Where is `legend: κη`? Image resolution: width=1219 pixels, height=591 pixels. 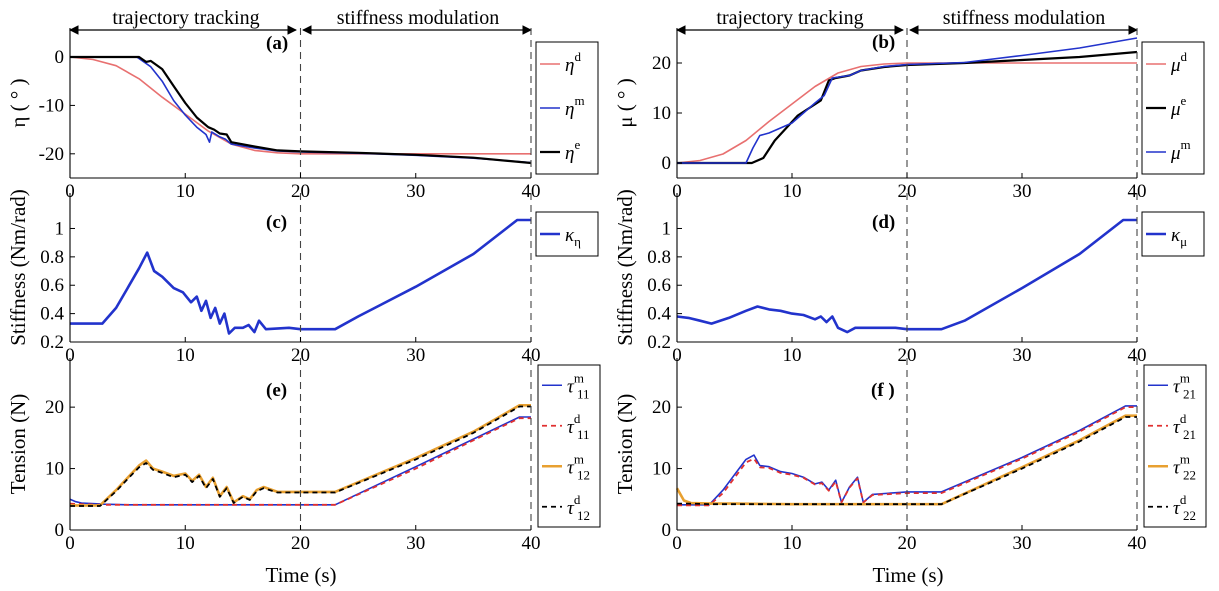 legend: κη is located at coordinates (567, 234).